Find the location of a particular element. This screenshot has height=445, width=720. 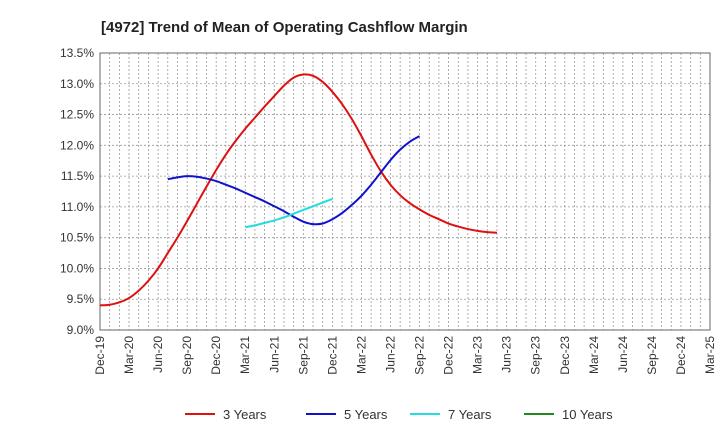

x-tick-label: Mar-23 is located at coordinates (478, 355).